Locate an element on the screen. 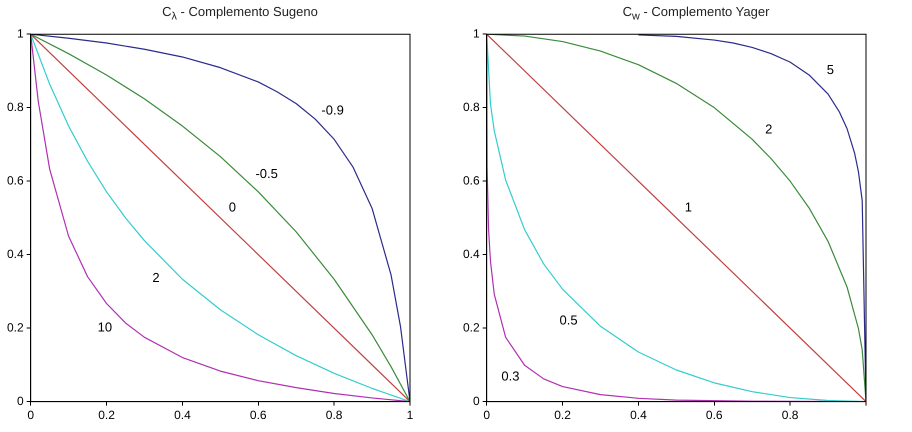  x-tick-label: 1 is located at coordinates (410, 415).